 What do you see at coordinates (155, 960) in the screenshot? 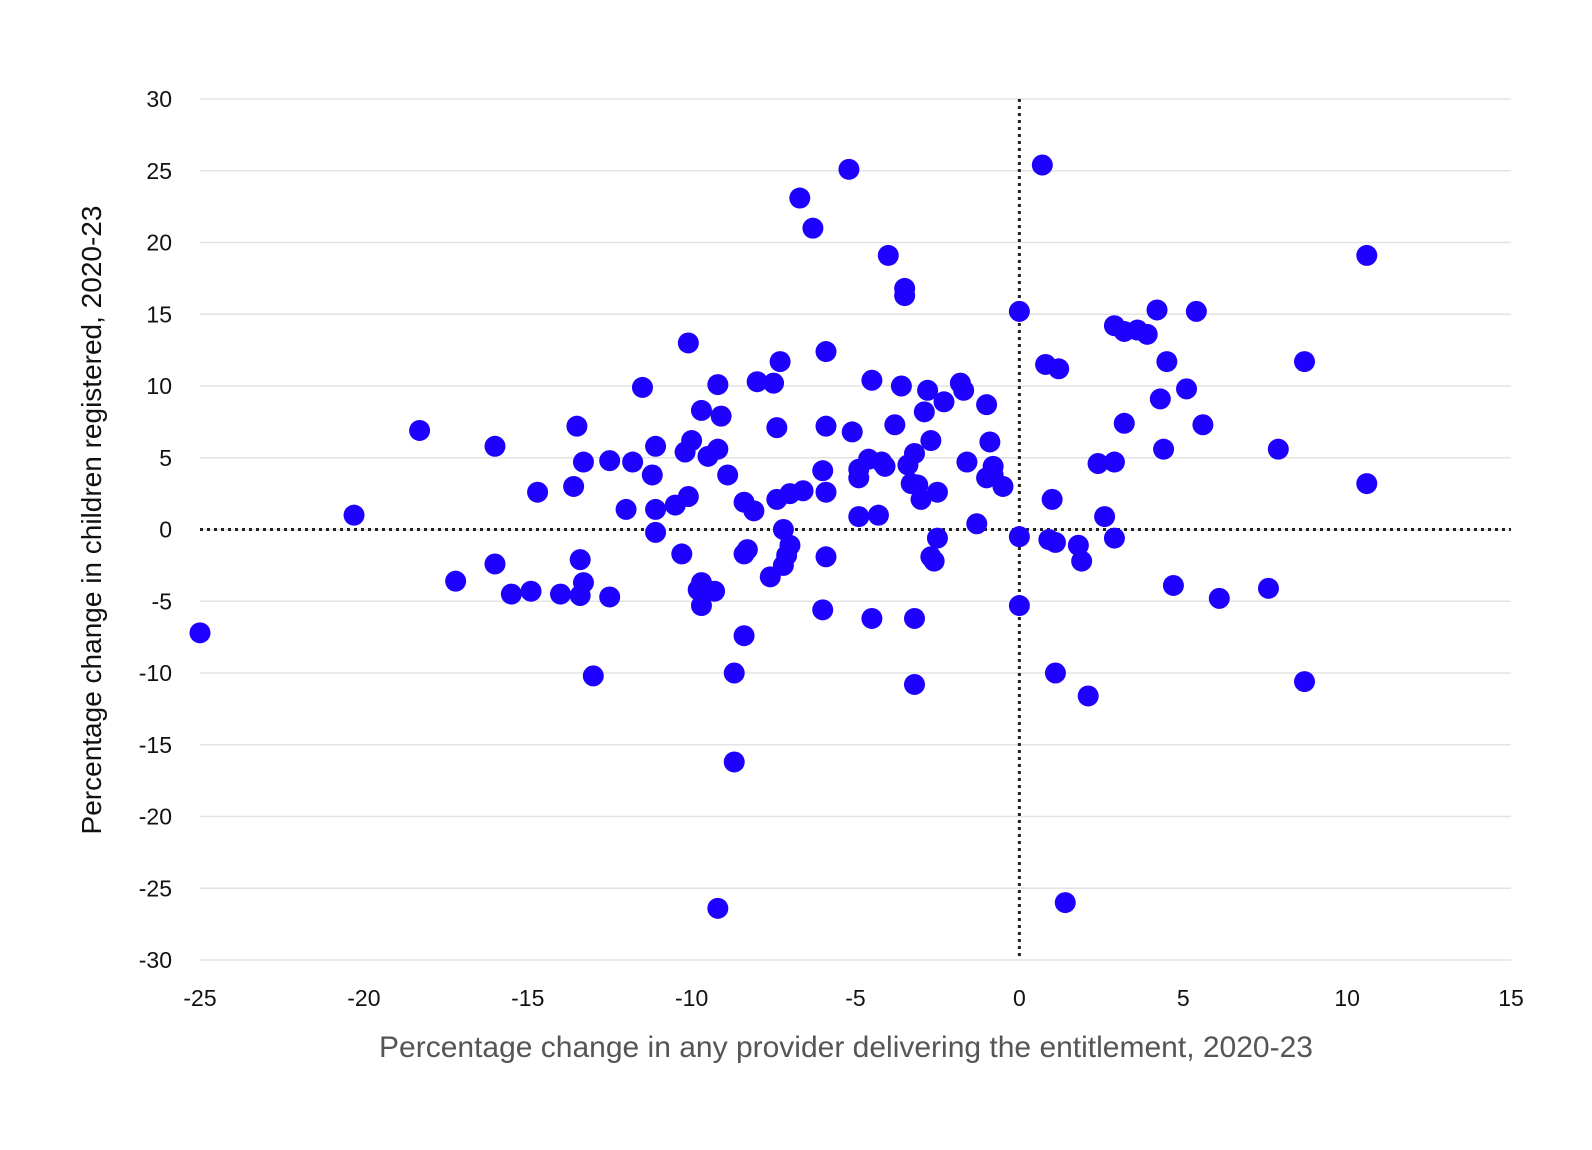
I see `y-tick-label: -30` at bounding box center [155, 960].